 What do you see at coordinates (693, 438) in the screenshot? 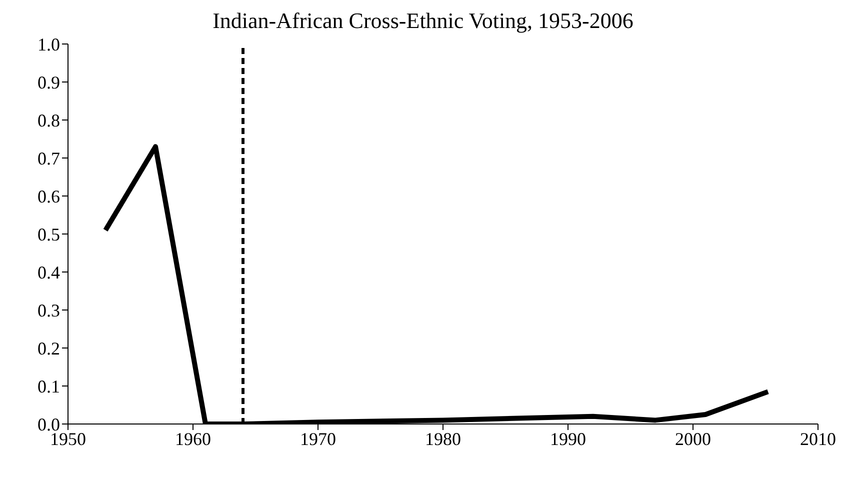
I see `x-tick-label: 2000` at bounding box center [693, 438].